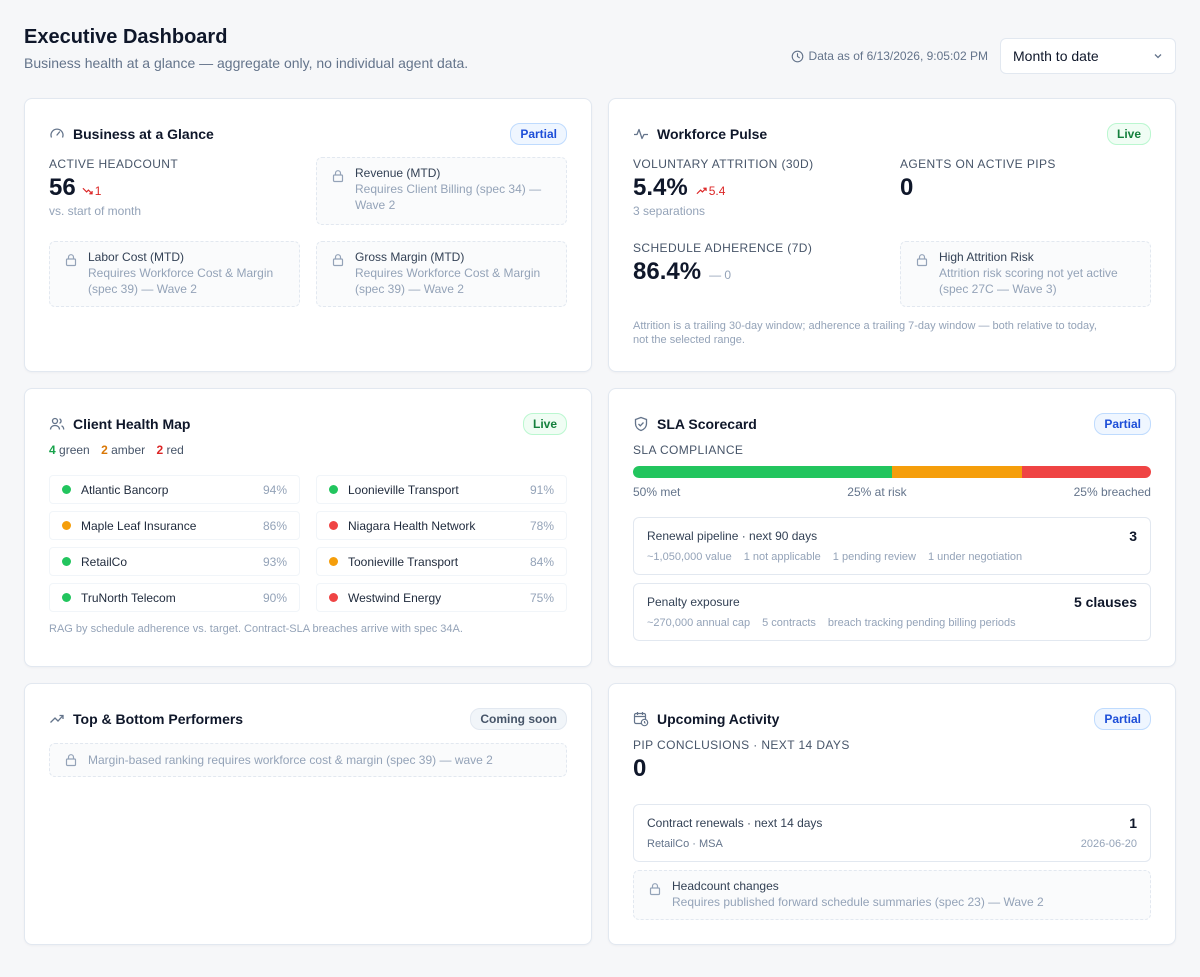 The image size is (1200, 977). I want to click on locked-desc: Attrition risk scoring not yet active, so click(1028, 273).